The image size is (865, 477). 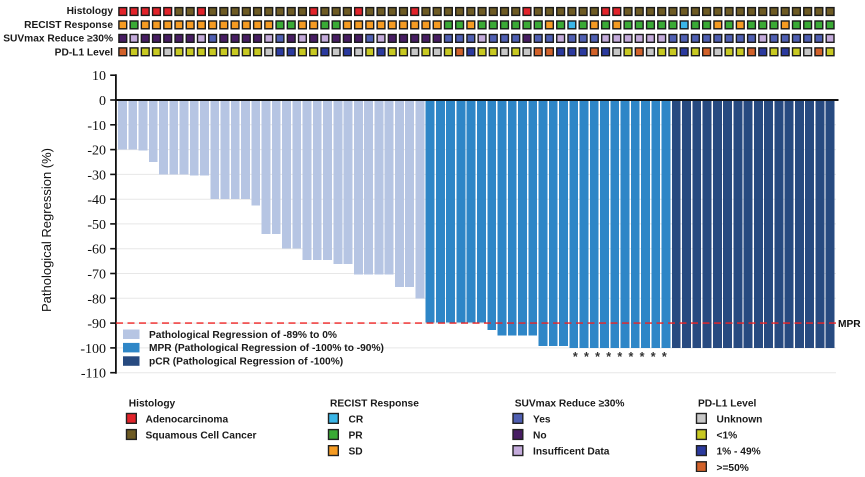 I want to click on svg-text:Pathological Regression of -89: Pathological Regression of -89% to 0%, so click(x=243, y=335).